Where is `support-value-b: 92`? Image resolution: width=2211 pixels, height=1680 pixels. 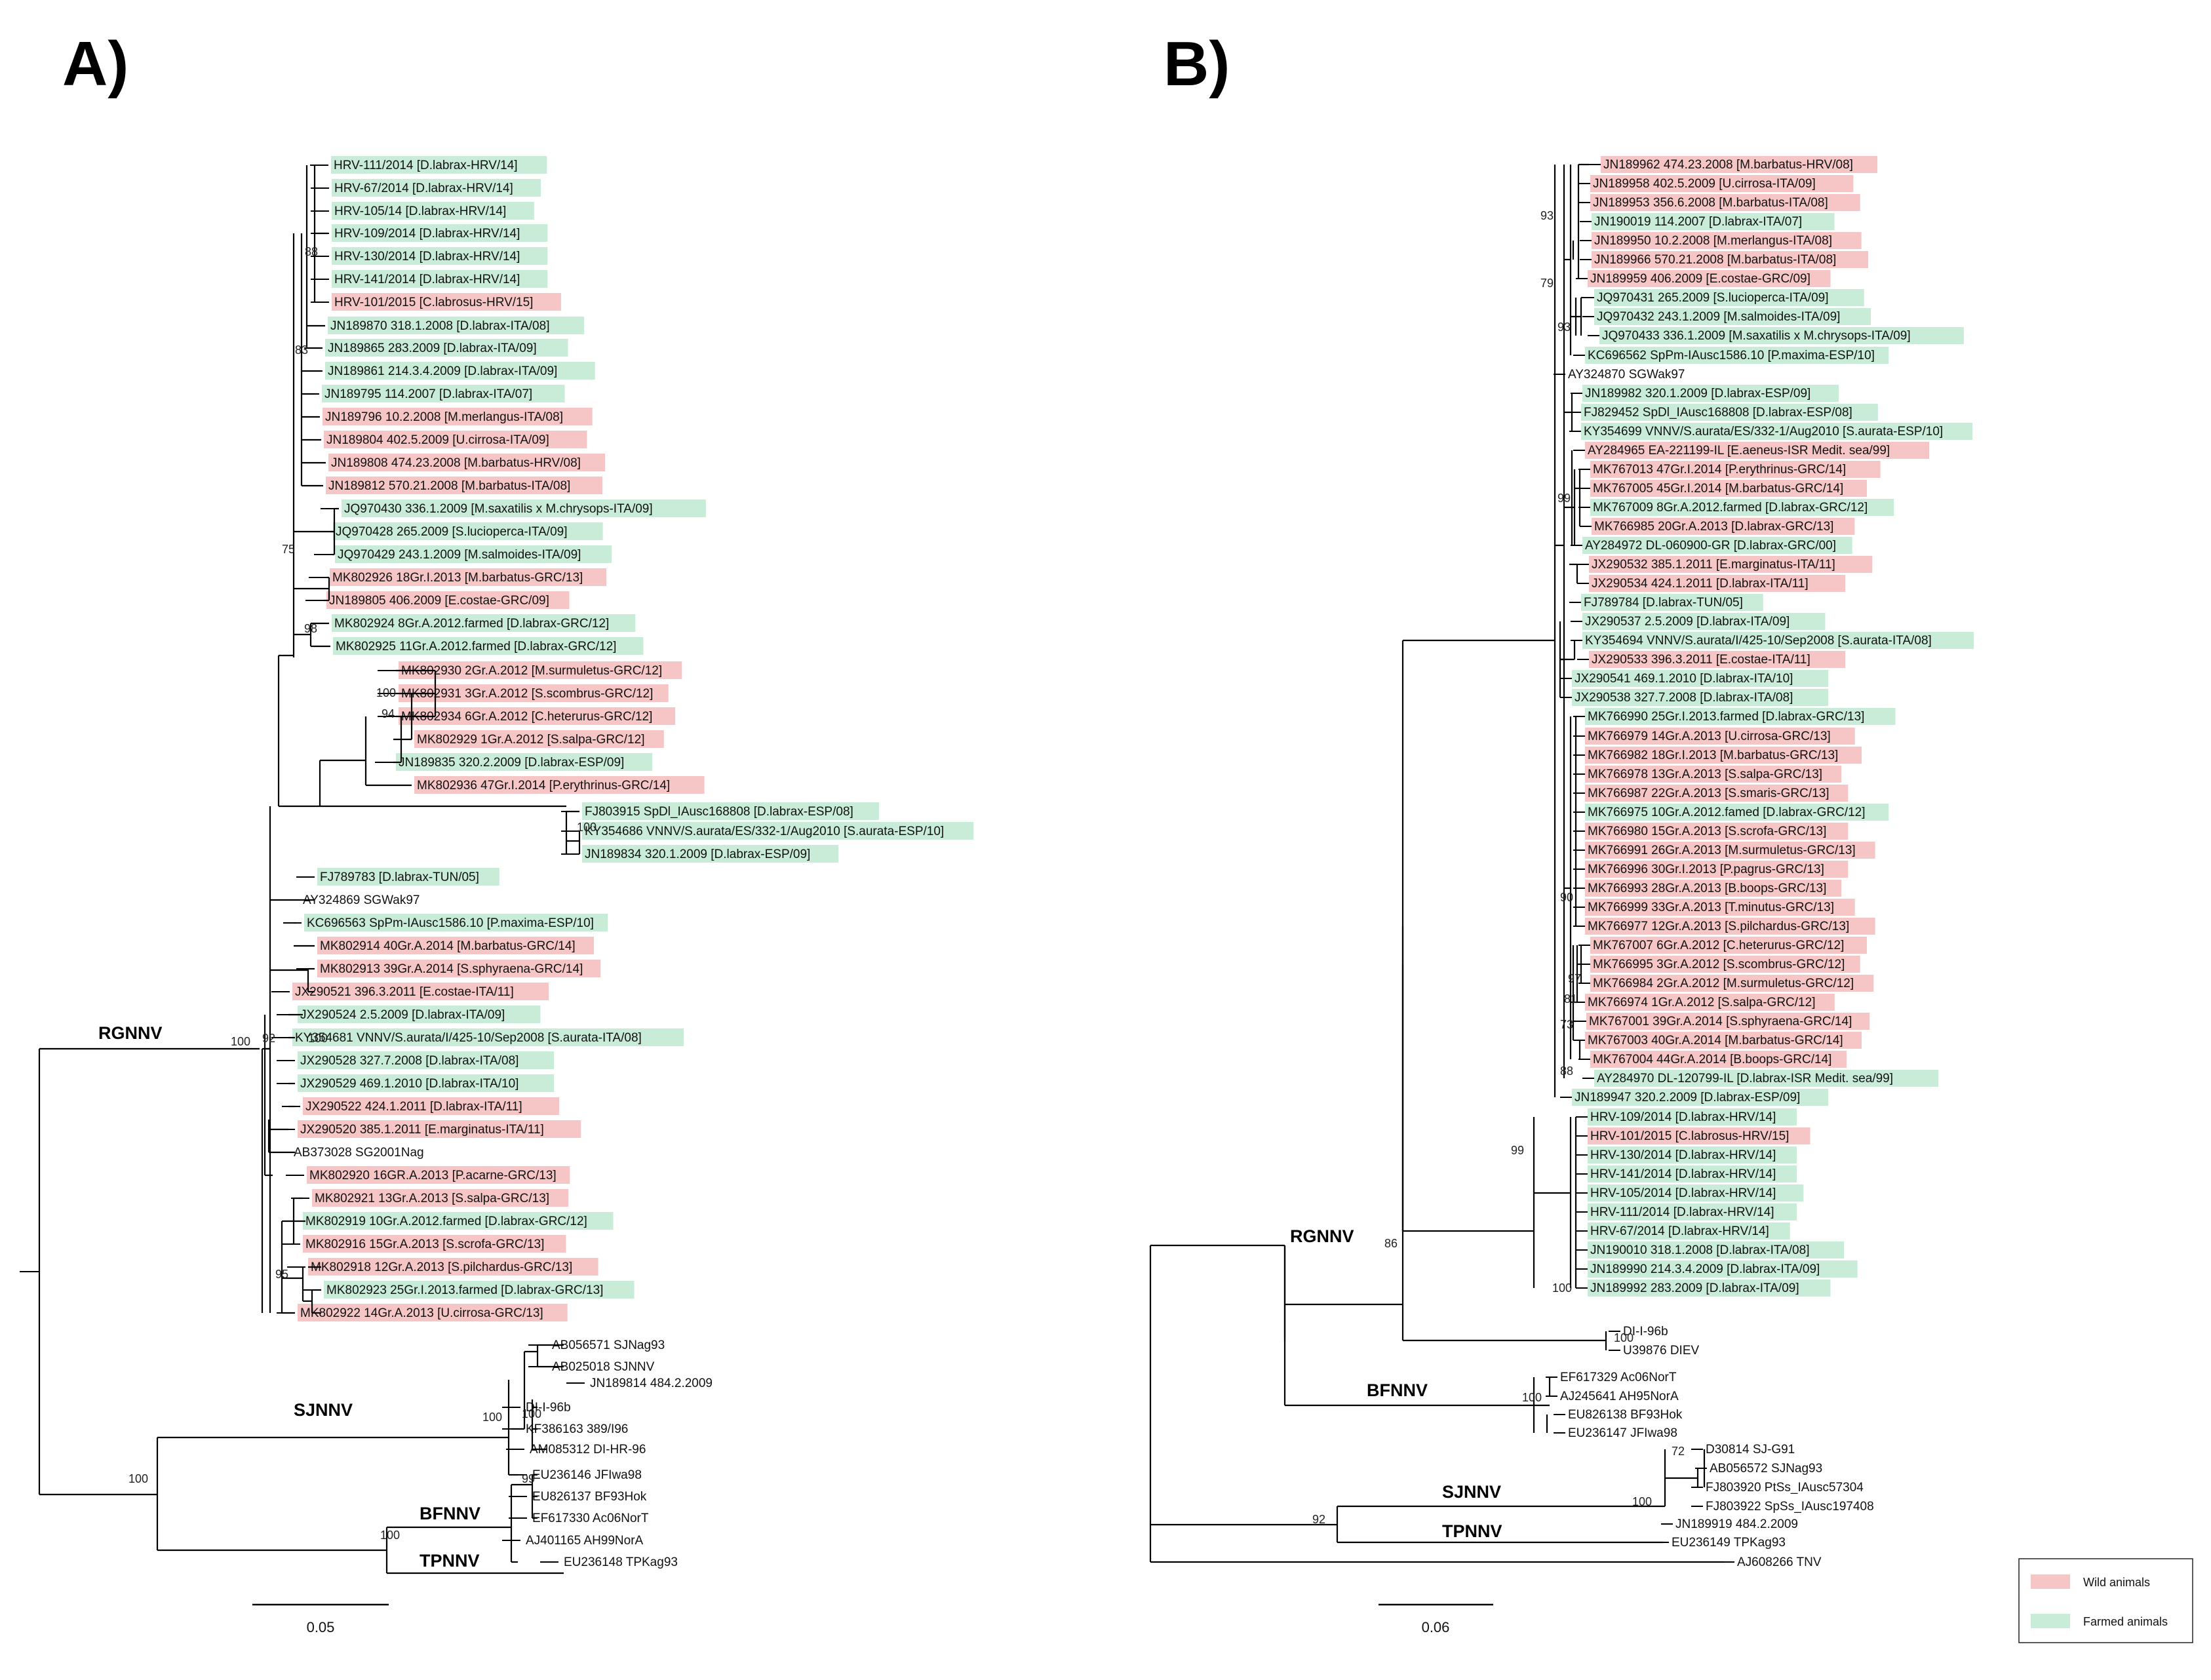
support-value-b: 92 is located at coordinates (1318, 1519).